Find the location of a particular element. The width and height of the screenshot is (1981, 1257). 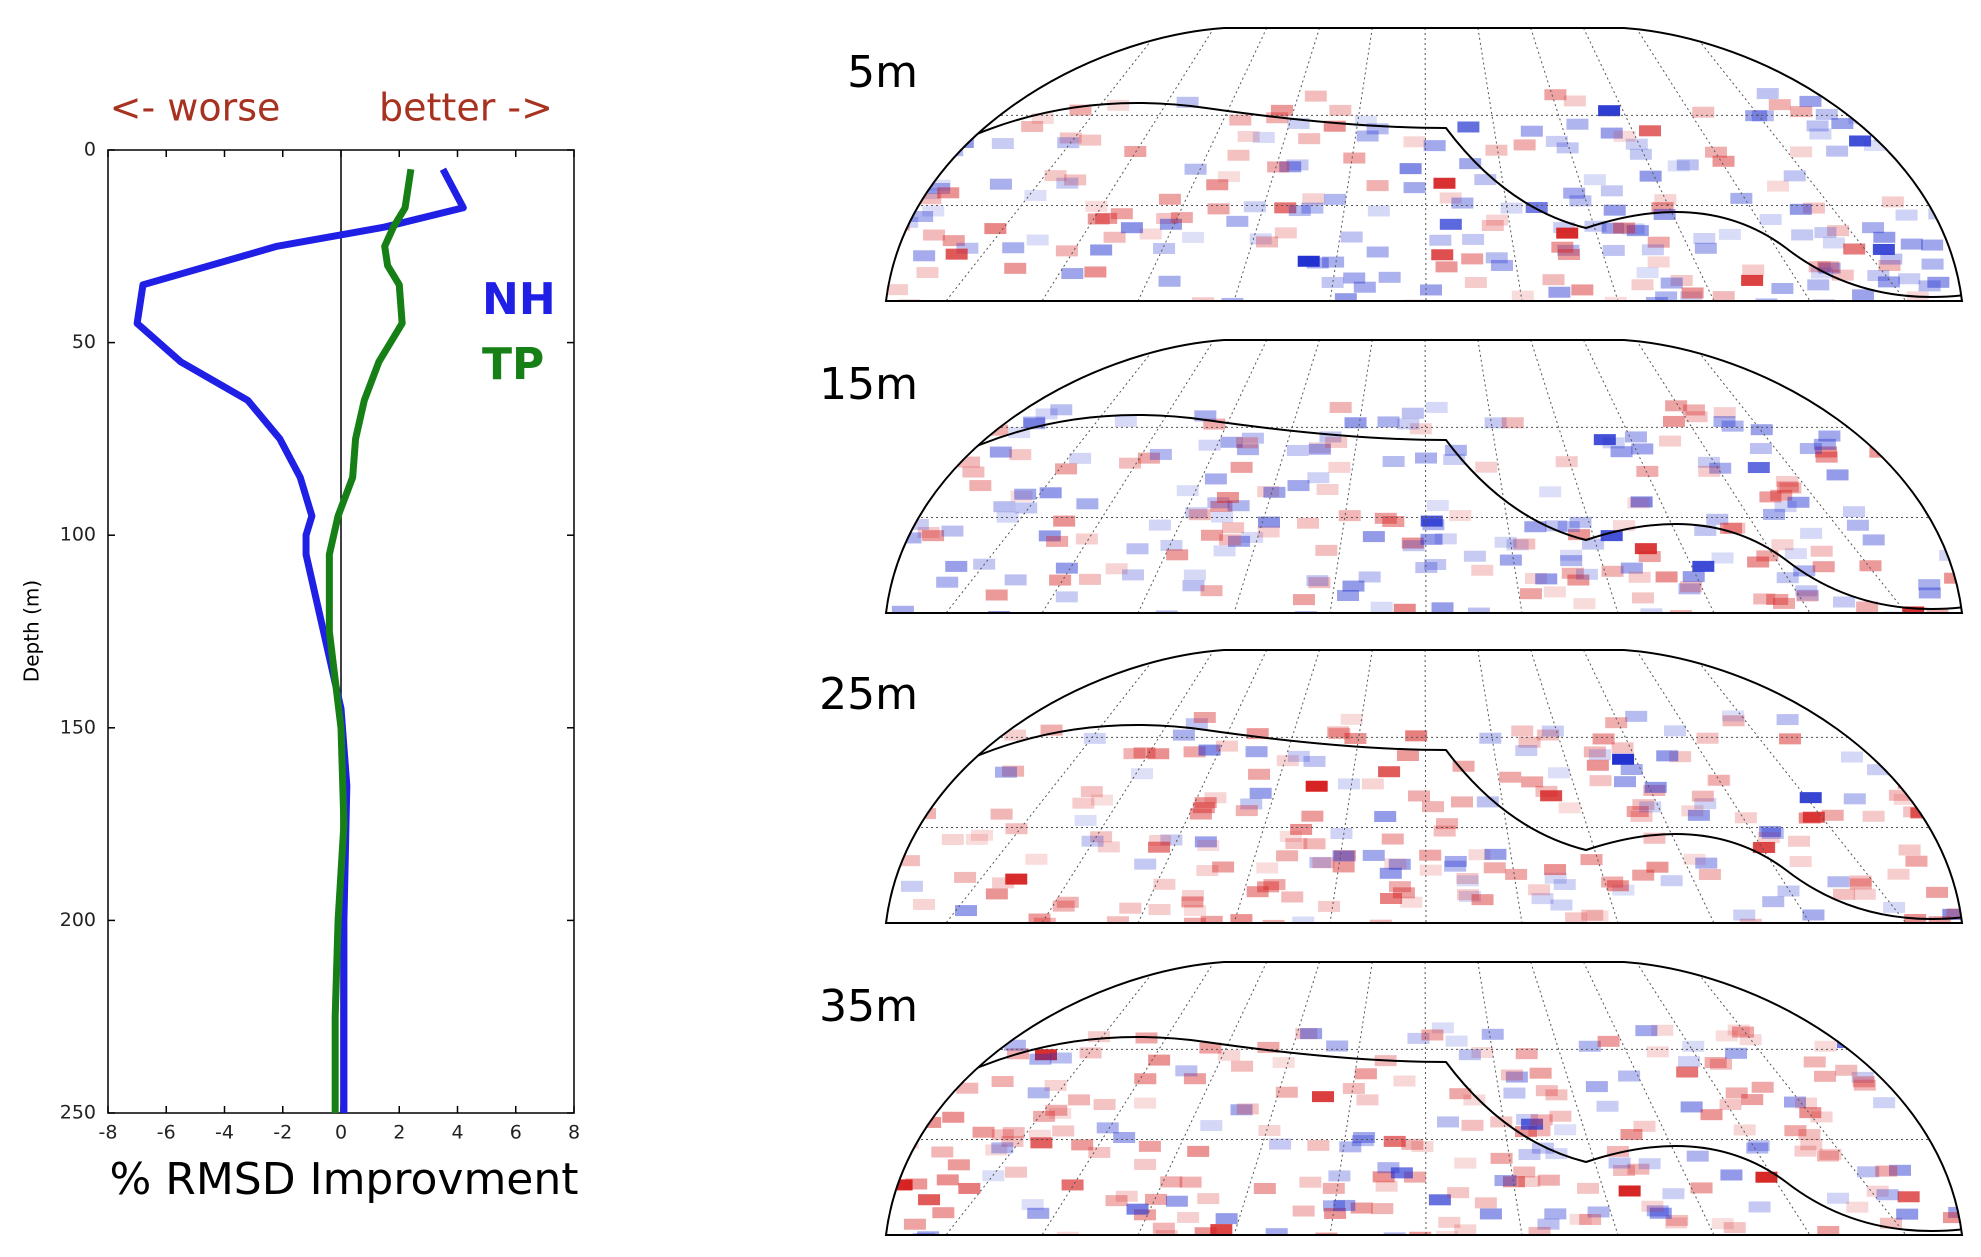

map-outline is located at coordinates (1424, 164).